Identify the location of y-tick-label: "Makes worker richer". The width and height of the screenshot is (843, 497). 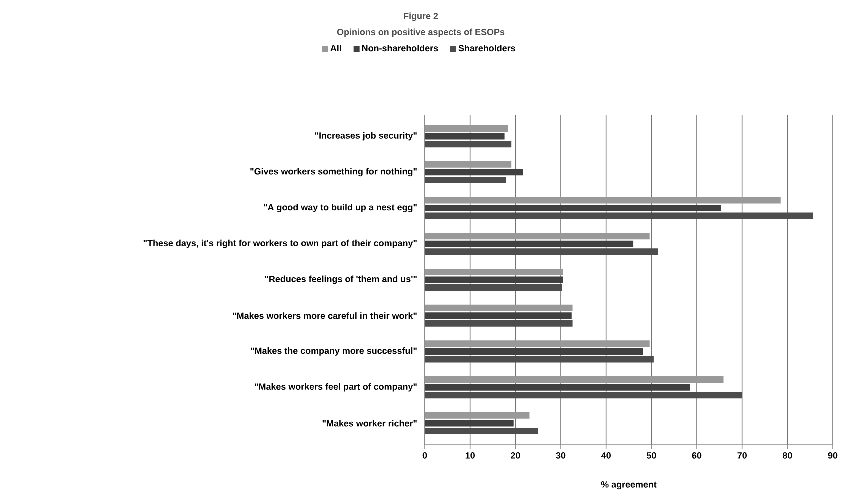
(369, 423).